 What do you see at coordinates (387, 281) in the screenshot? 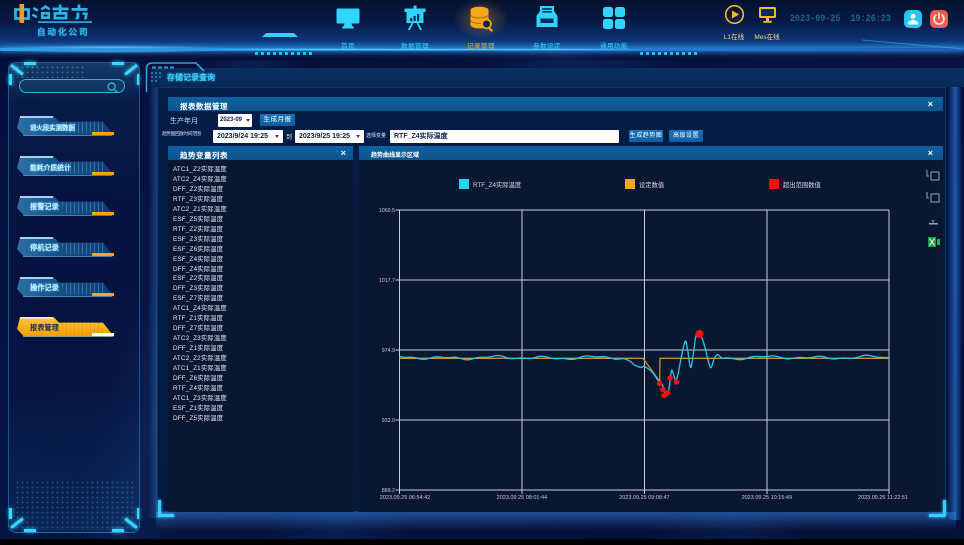
I see `svg-text: 1017.7` at bounding box center [387, 281].